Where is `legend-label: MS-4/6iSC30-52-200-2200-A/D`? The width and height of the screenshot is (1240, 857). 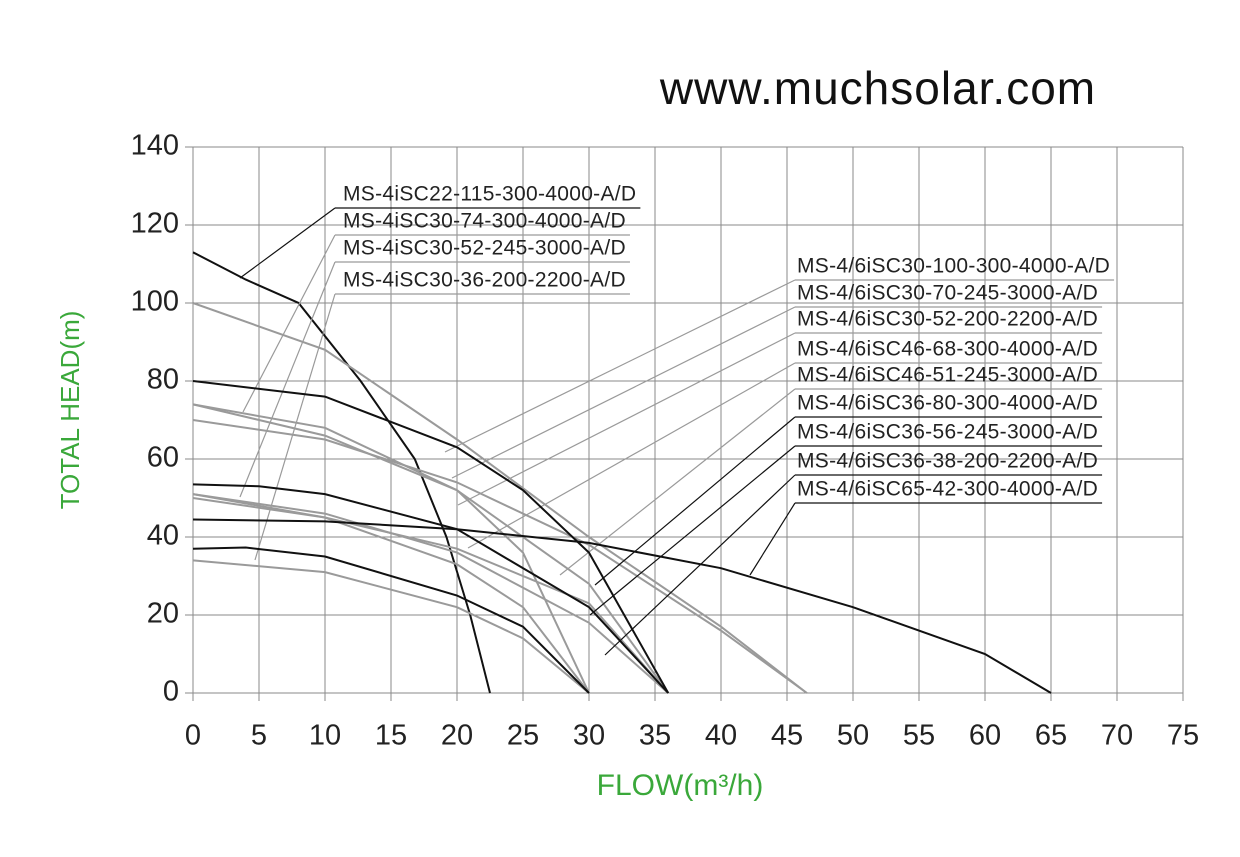 legend-label: MS-4/6iSC30-52-200-2200-A/D is located at coordinates (947, 319).